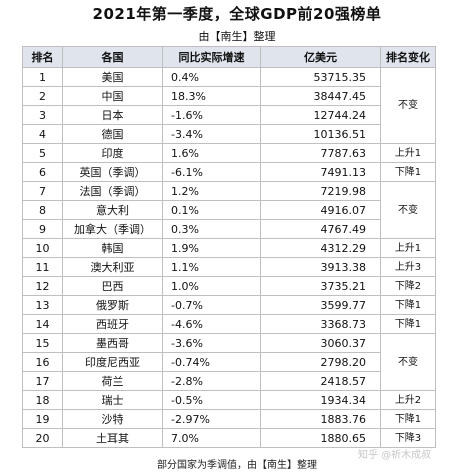 This screenshot has width=474, height=475. I want to click on country-cell: 英国（季调）, so click(112, 172).